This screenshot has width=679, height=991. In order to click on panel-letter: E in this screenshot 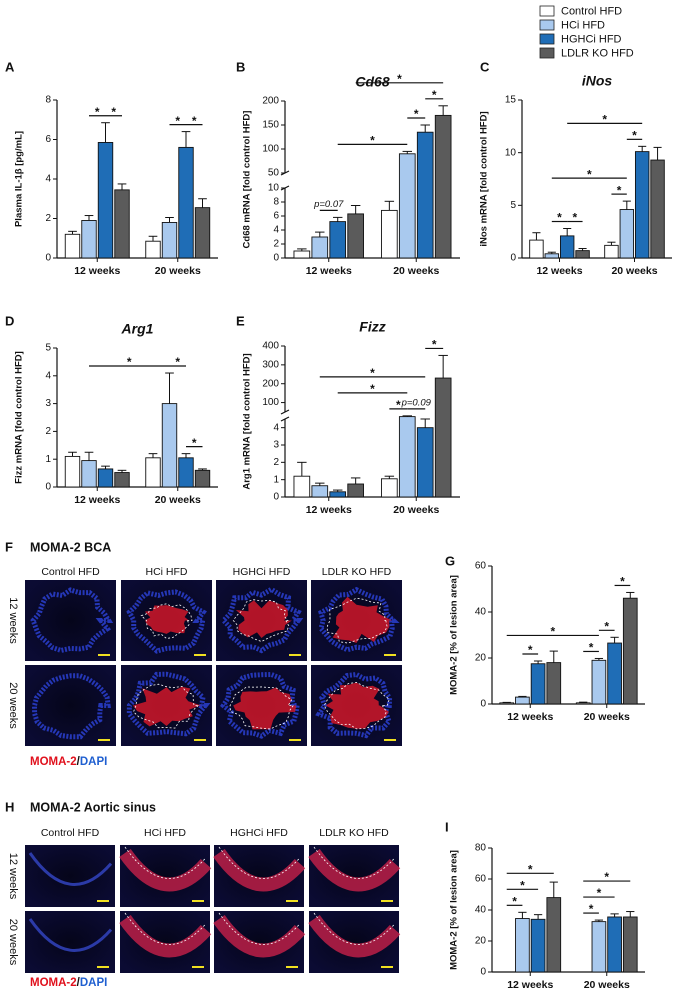, I will do `click(240, 320)`.